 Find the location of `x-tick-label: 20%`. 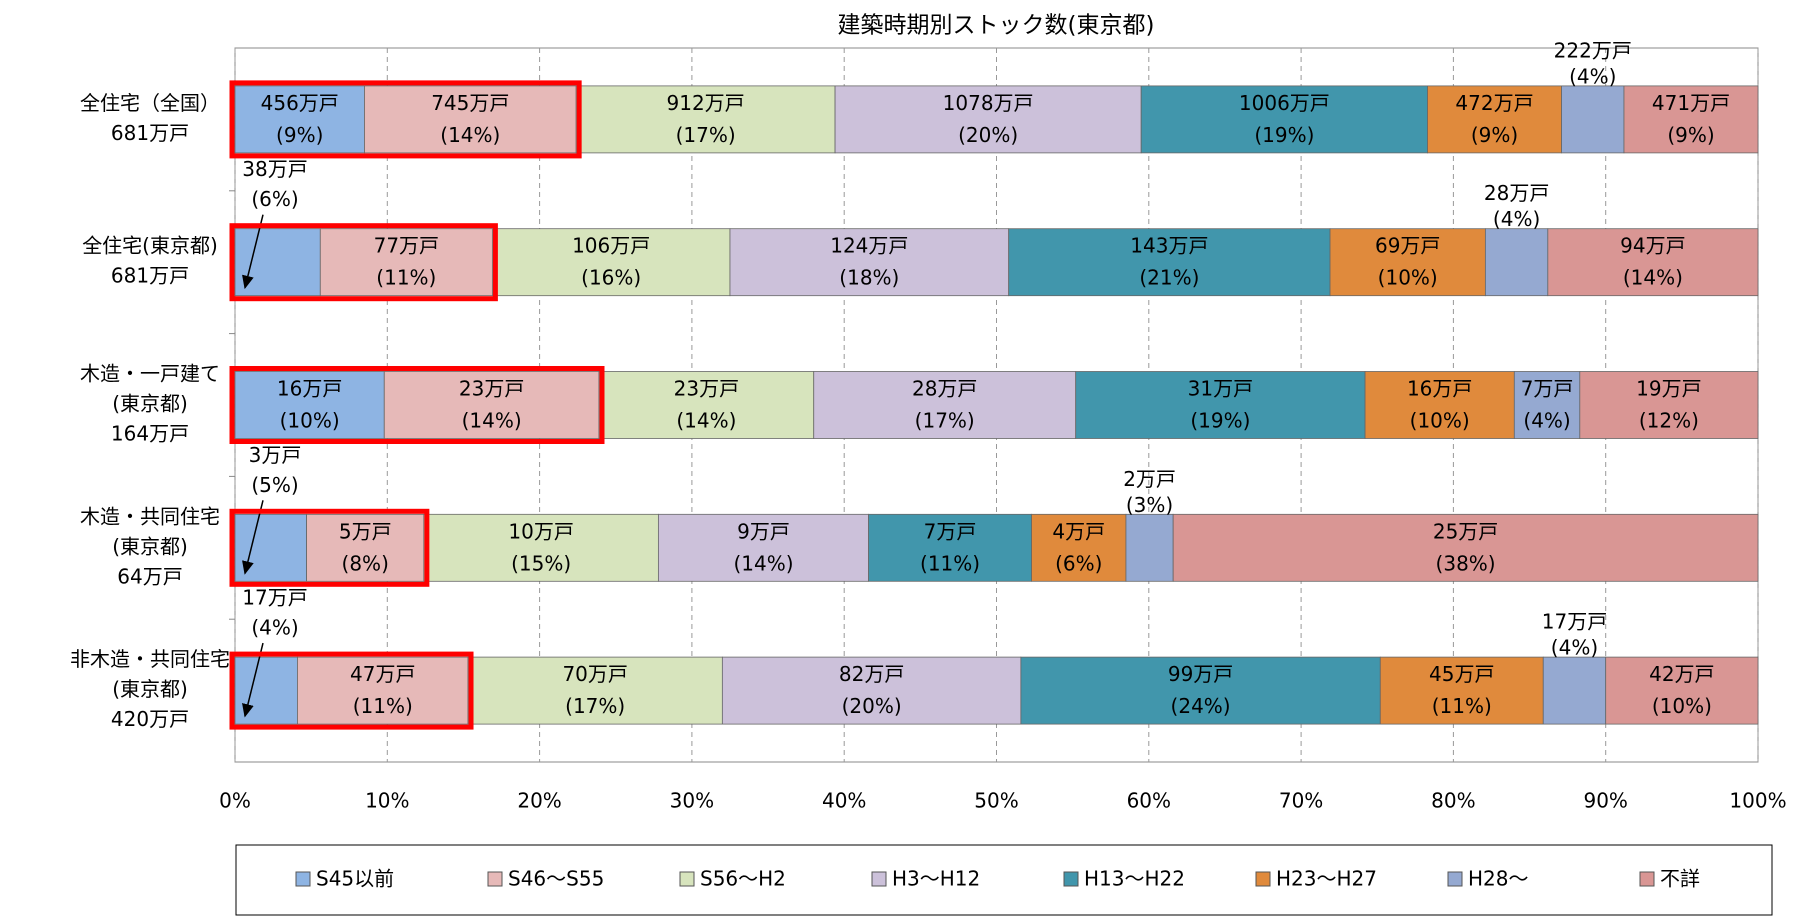

x-tick-label: 20% is located at coordinates (539, 801).